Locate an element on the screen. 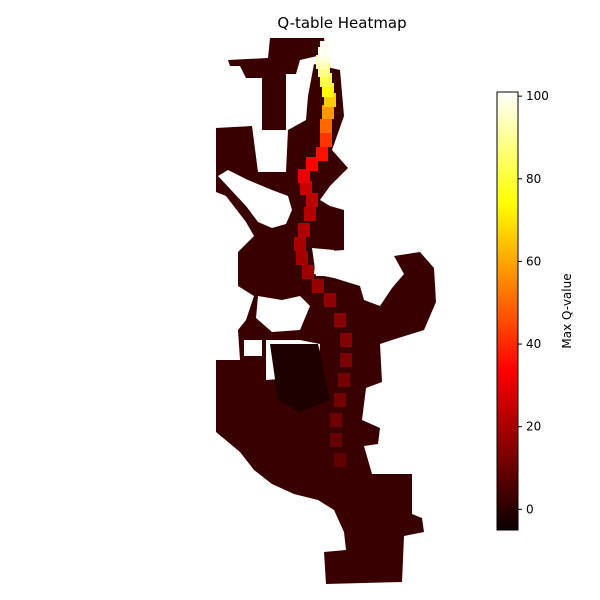 This screenshot has height=600, width=600. colorbar-tick-label: 20 is located at coordinates (533, 427).